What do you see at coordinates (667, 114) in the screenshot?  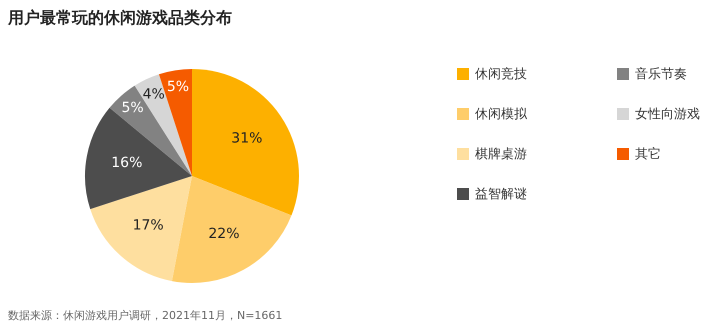 I see `legend-label: 女性向游戏` at bounding box center [667, 114].